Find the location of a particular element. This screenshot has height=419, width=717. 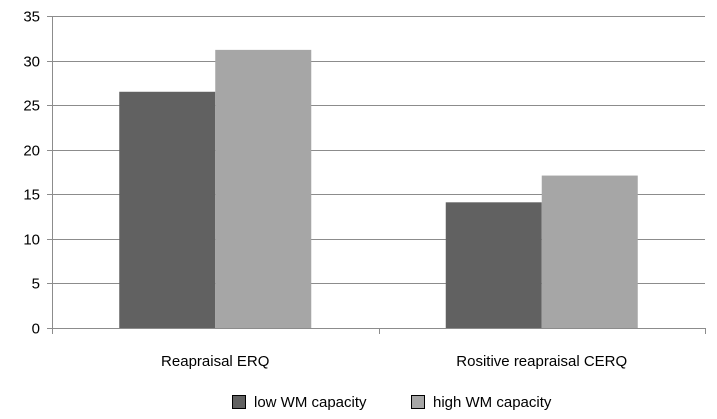

y-tick-label: 30 is located at coordinates (31, 62).